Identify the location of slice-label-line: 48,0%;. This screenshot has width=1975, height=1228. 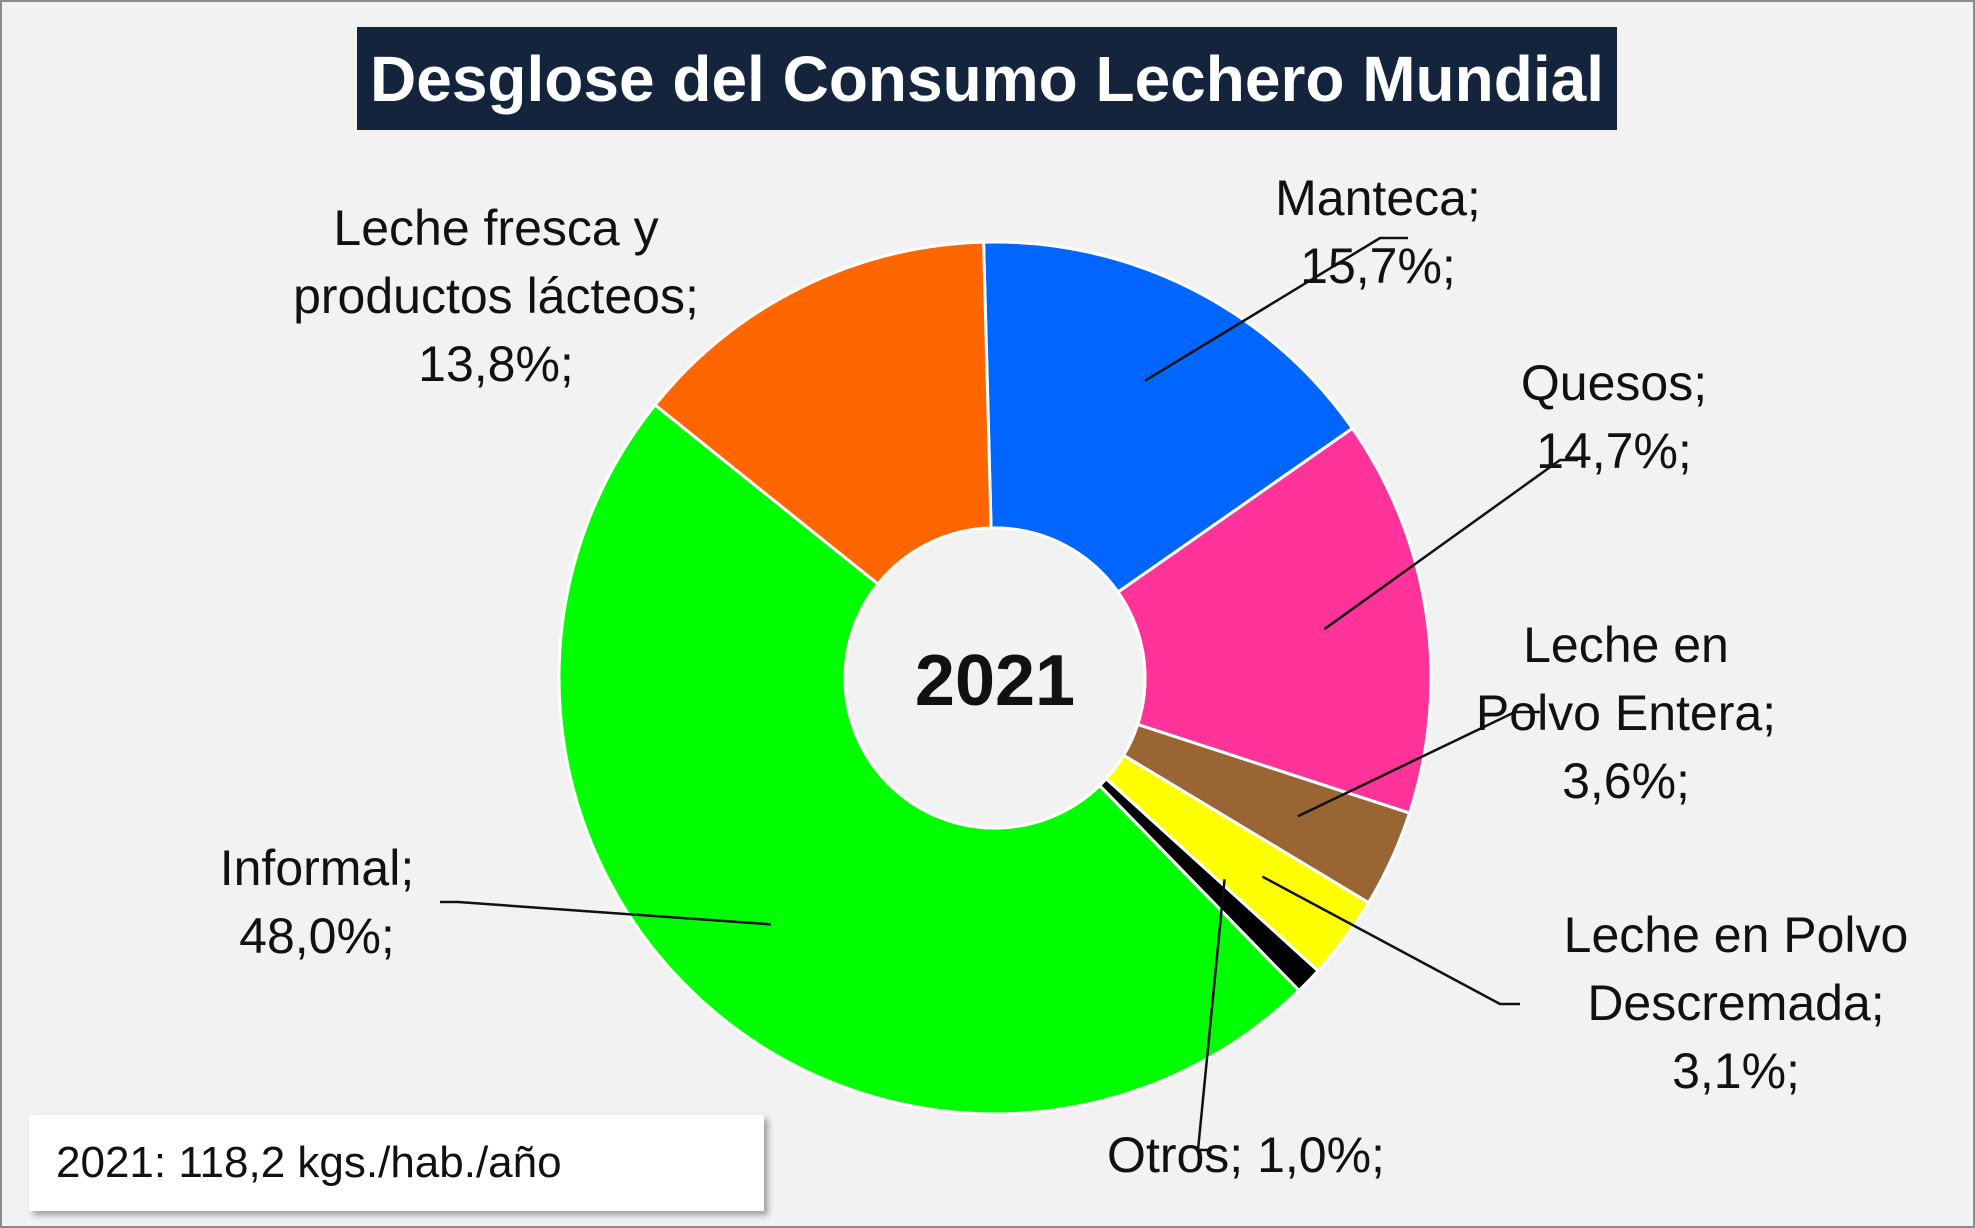
(317, 936).